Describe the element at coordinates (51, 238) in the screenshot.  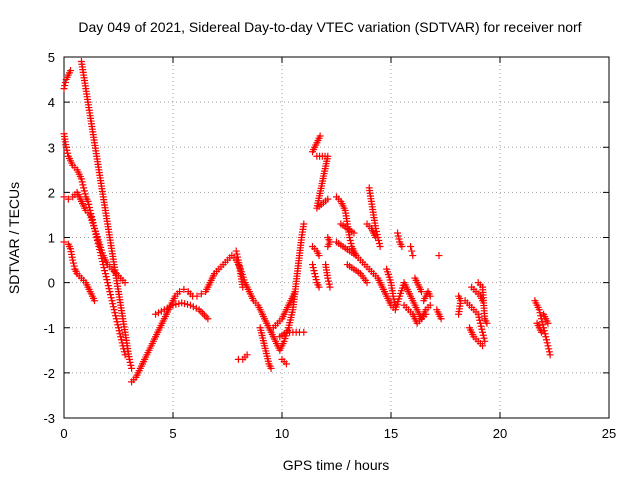
I see `y-tick-label: 1` at that location.